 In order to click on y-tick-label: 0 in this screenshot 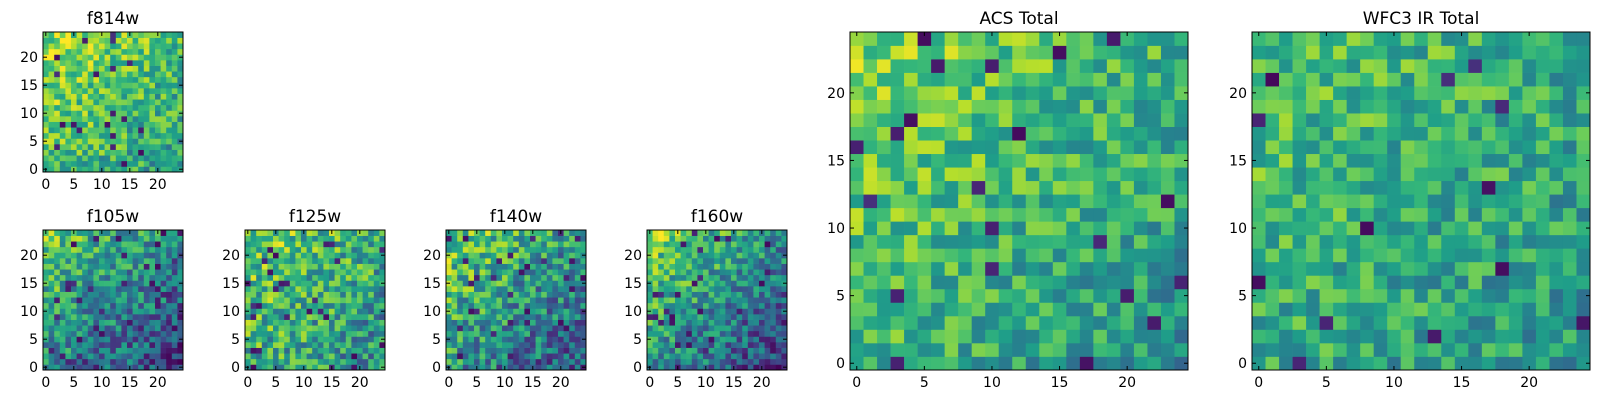, I will do `click(33, 170)`.